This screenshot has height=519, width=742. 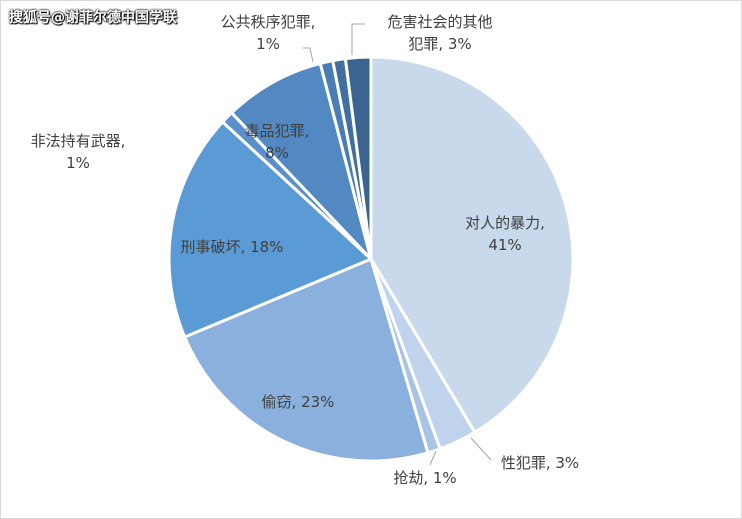 I want to click on leader-line-misc-crimes-against-society-b, so click(x=358, y=39).